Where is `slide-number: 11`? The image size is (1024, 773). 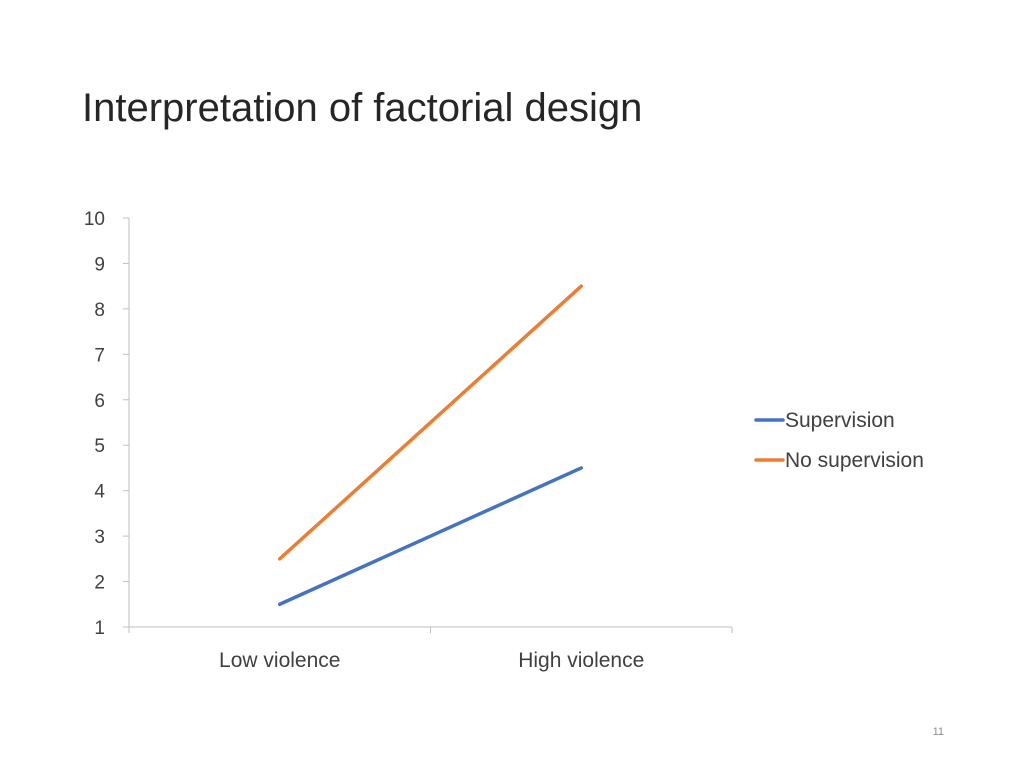
slide-number: 11 is located at coordinates (938, 732).